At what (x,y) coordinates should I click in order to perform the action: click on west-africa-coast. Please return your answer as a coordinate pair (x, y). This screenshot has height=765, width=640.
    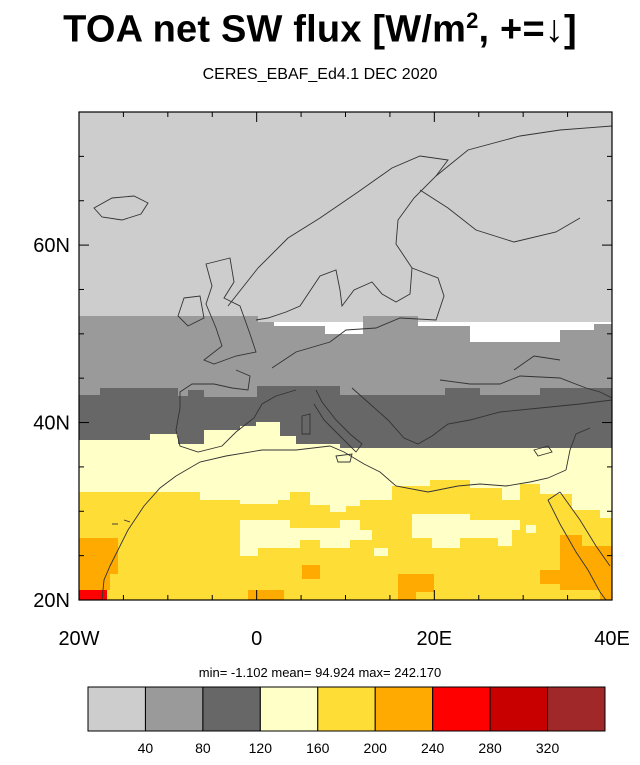
    Looking at the image, I should click on (139, 537).